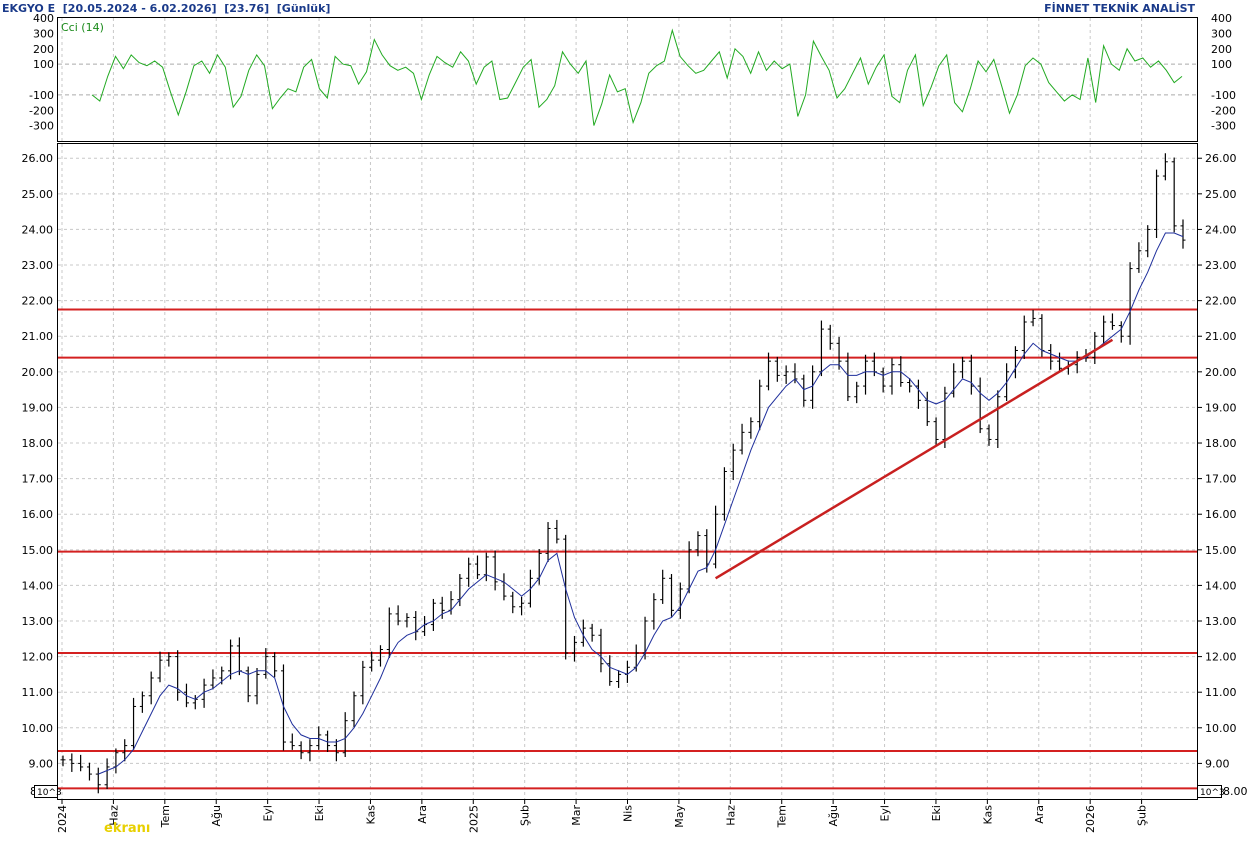 Image resolution: width=1251 pixels, height=841 pixels. What do you see at coordinates (627, 79) in the screenshot?
I see `cci-panel-frame` at bounding box center [627, 79].